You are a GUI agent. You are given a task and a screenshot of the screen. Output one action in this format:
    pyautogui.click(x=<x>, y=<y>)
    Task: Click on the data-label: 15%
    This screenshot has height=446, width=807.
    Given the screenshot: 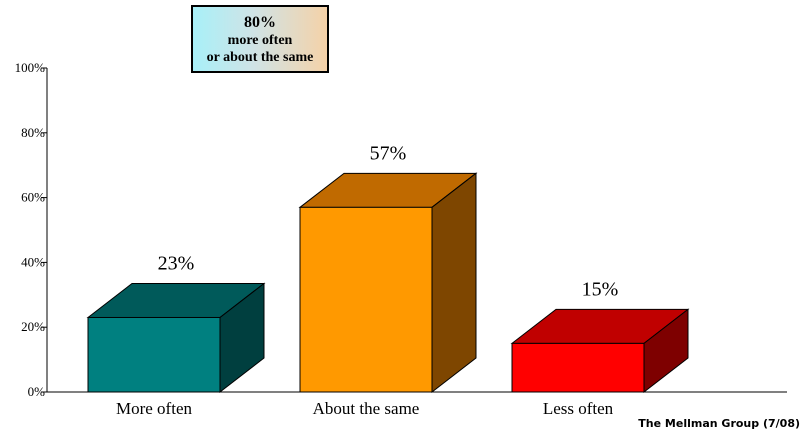 What is the action you would take?
    pyautogui.click(x=600, y=289)
    